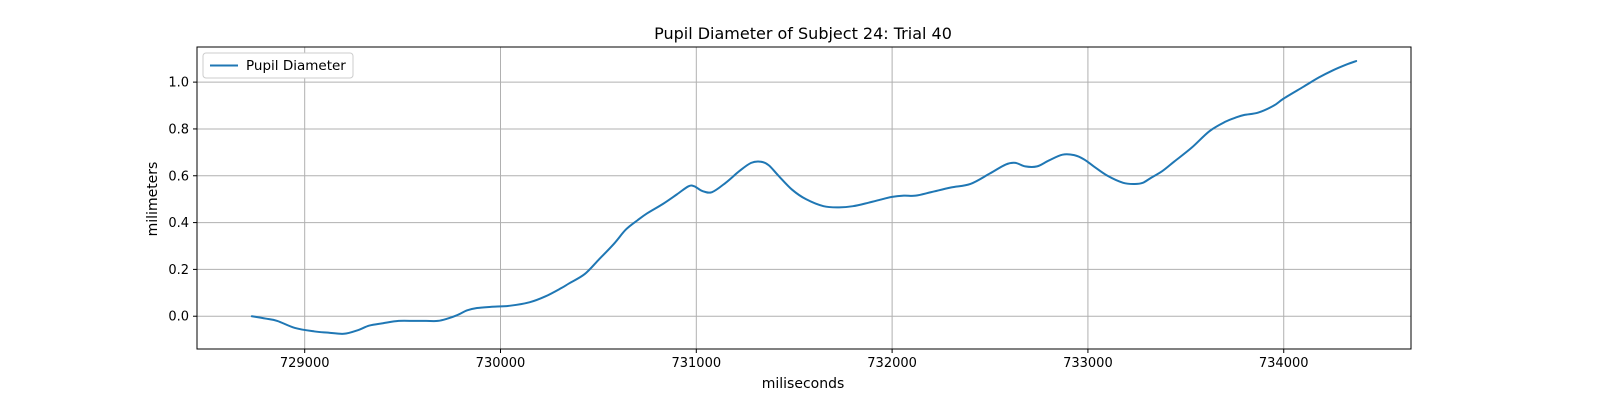 Image resolution: width=1600 pixels, height=400 pixels. I want to click on x-tick-label: 732000, so click(892, 363).